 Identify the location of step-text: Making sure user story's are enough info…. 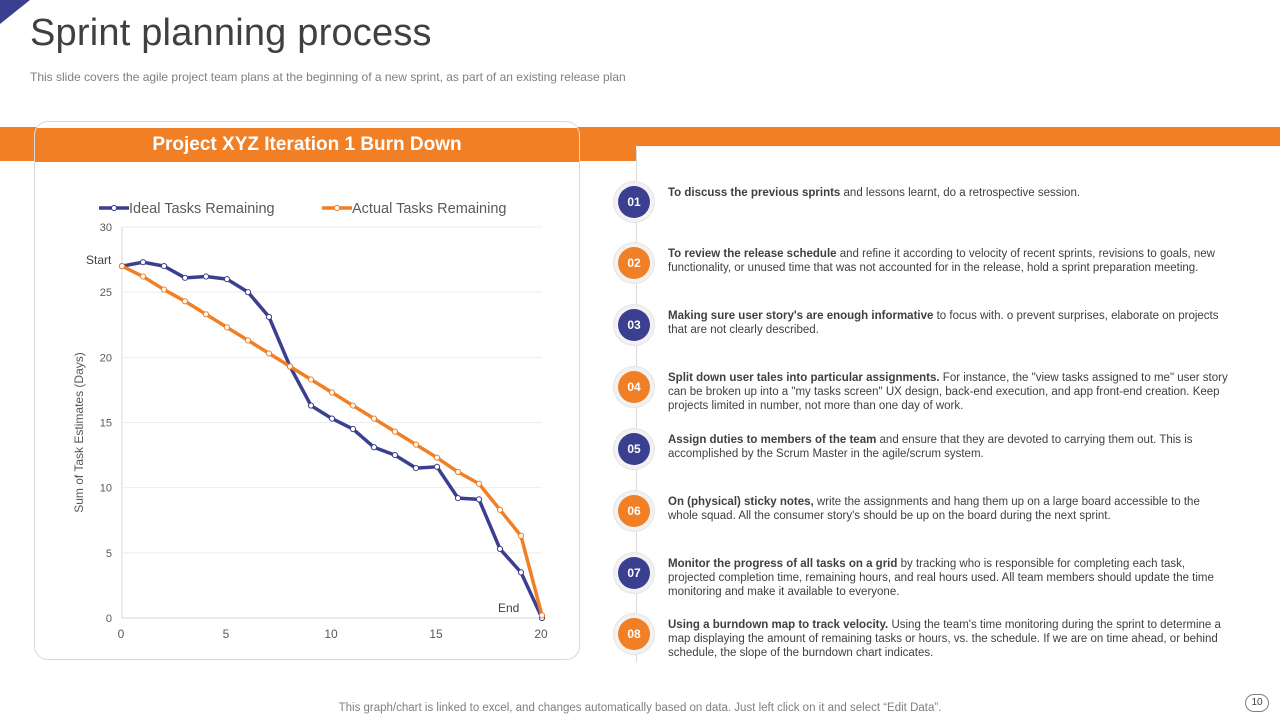
(948, 323).